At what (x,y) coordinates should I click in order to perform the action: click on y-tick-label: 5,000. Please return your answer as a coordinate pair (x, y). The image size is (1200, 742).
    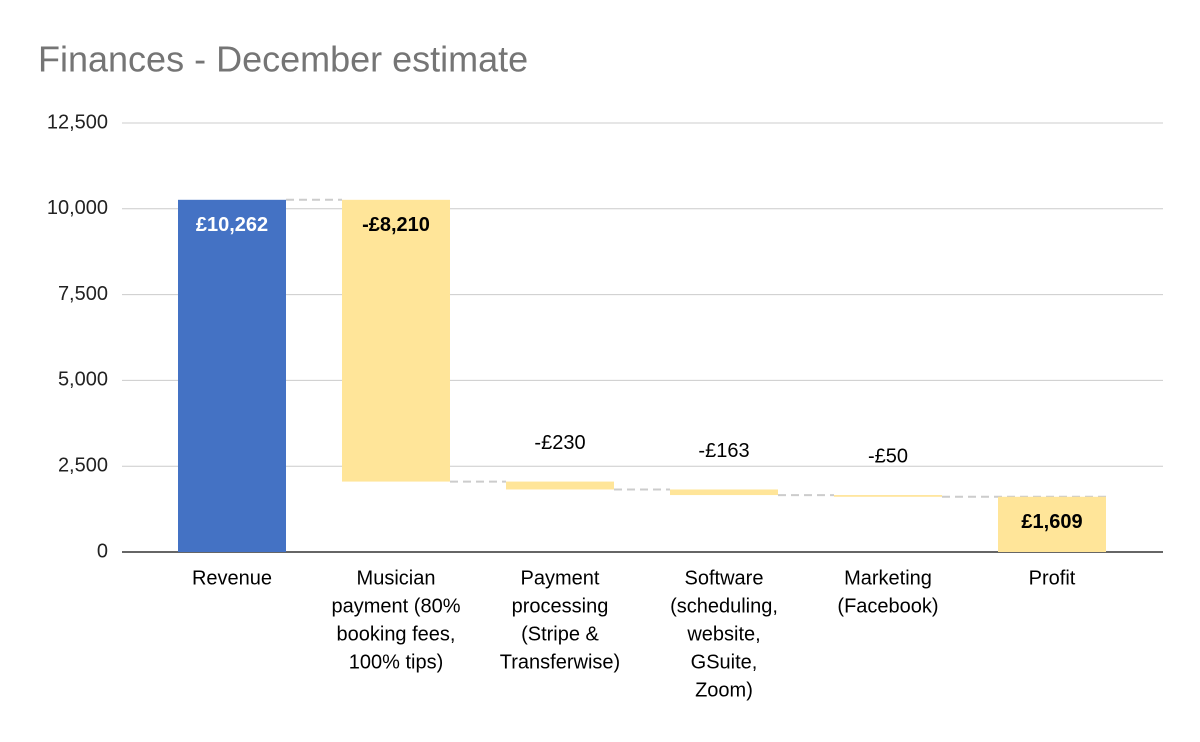
    Looking at the image, I should click on (83, 380).